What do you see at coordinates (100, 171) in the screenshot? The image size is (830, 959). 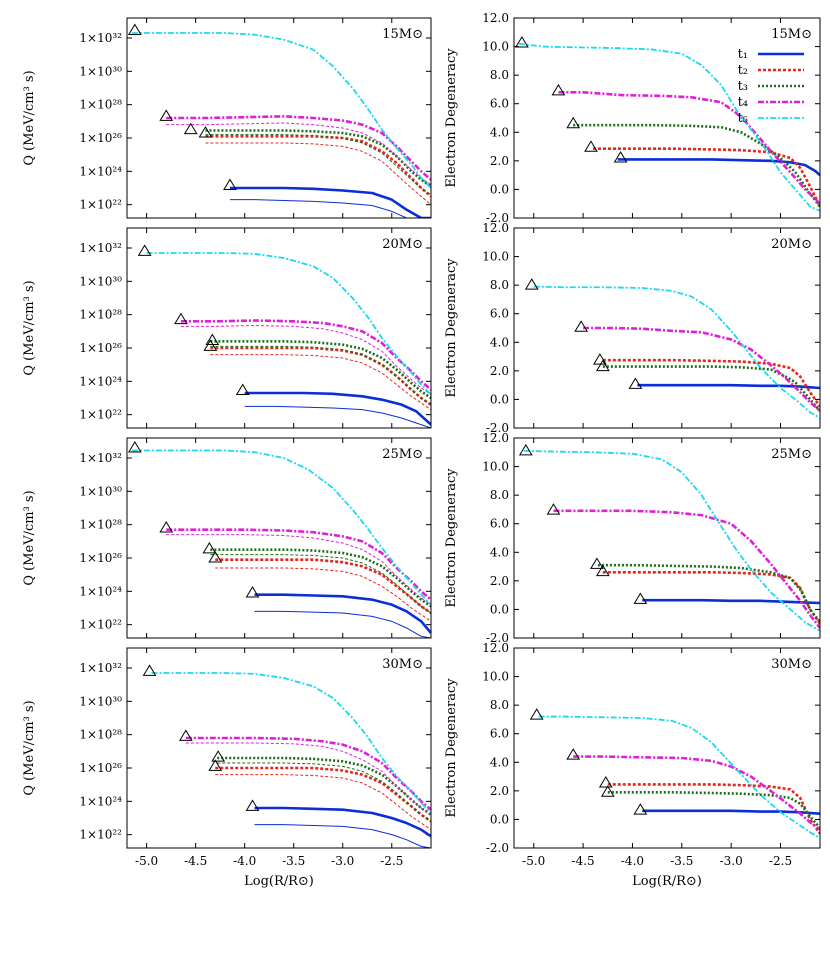 I see `y-tick-label: 1×10²⁴` at bounding box center [100, 171].